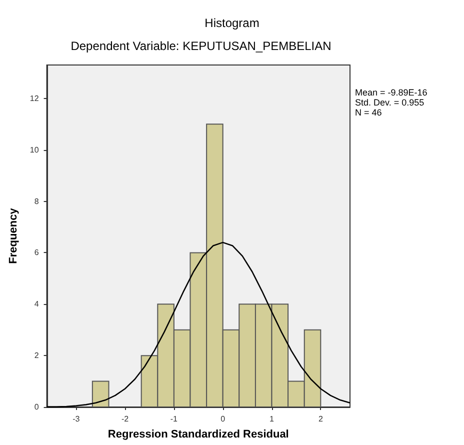 Image resolution: width=464 pixels, height=445 pixels. What do you see at coordinates (14, 235) in the screenshot?
I see `y-axis-title: Frequency` at bounding box center [14, 235].